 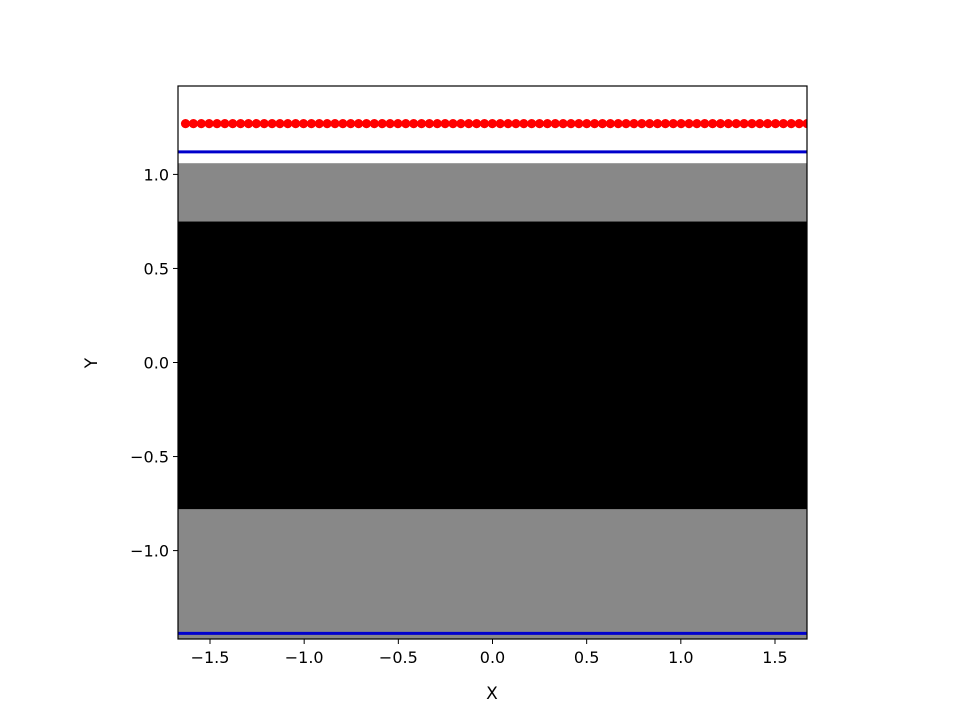 I want to click on x-tick-label: −1.5, so click(x=210, y=657).